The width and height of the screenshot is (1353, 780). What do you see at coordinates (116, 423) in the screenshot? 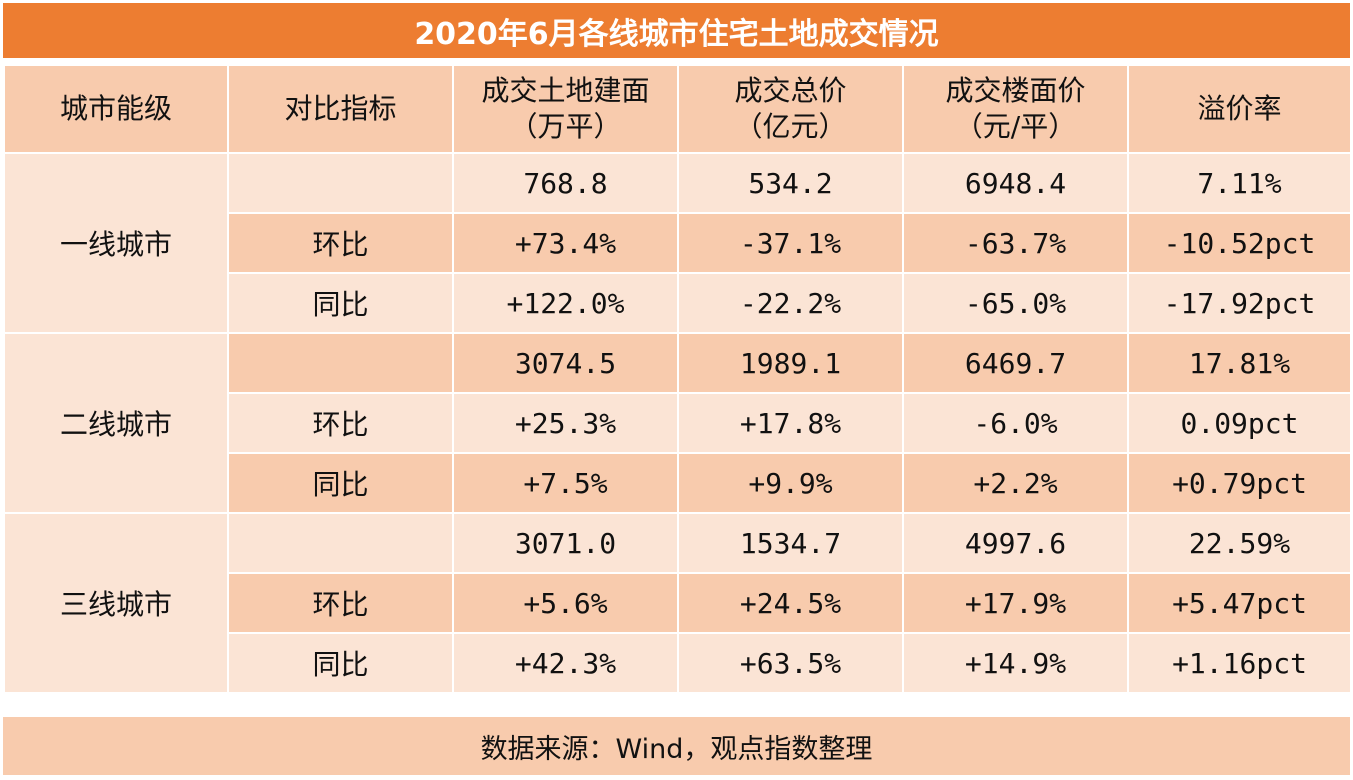
I see `city-level-cell: 二线城市` at bounding box center [116, 423].